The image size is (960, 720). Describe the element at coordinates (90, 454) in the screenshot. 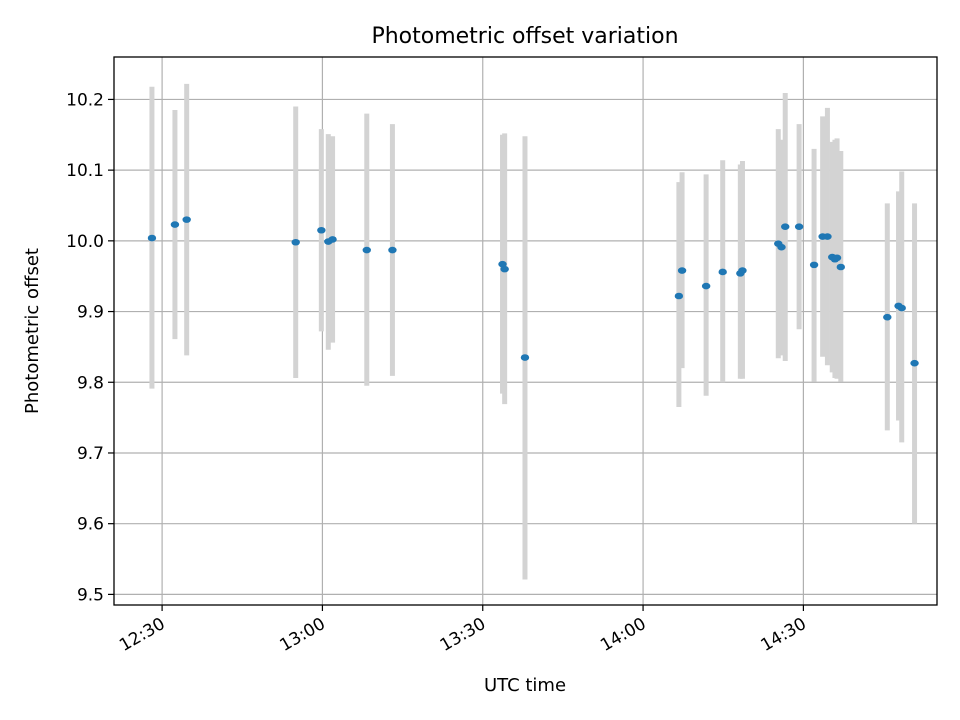

I see `y-tick-label: 9.7` at that location.